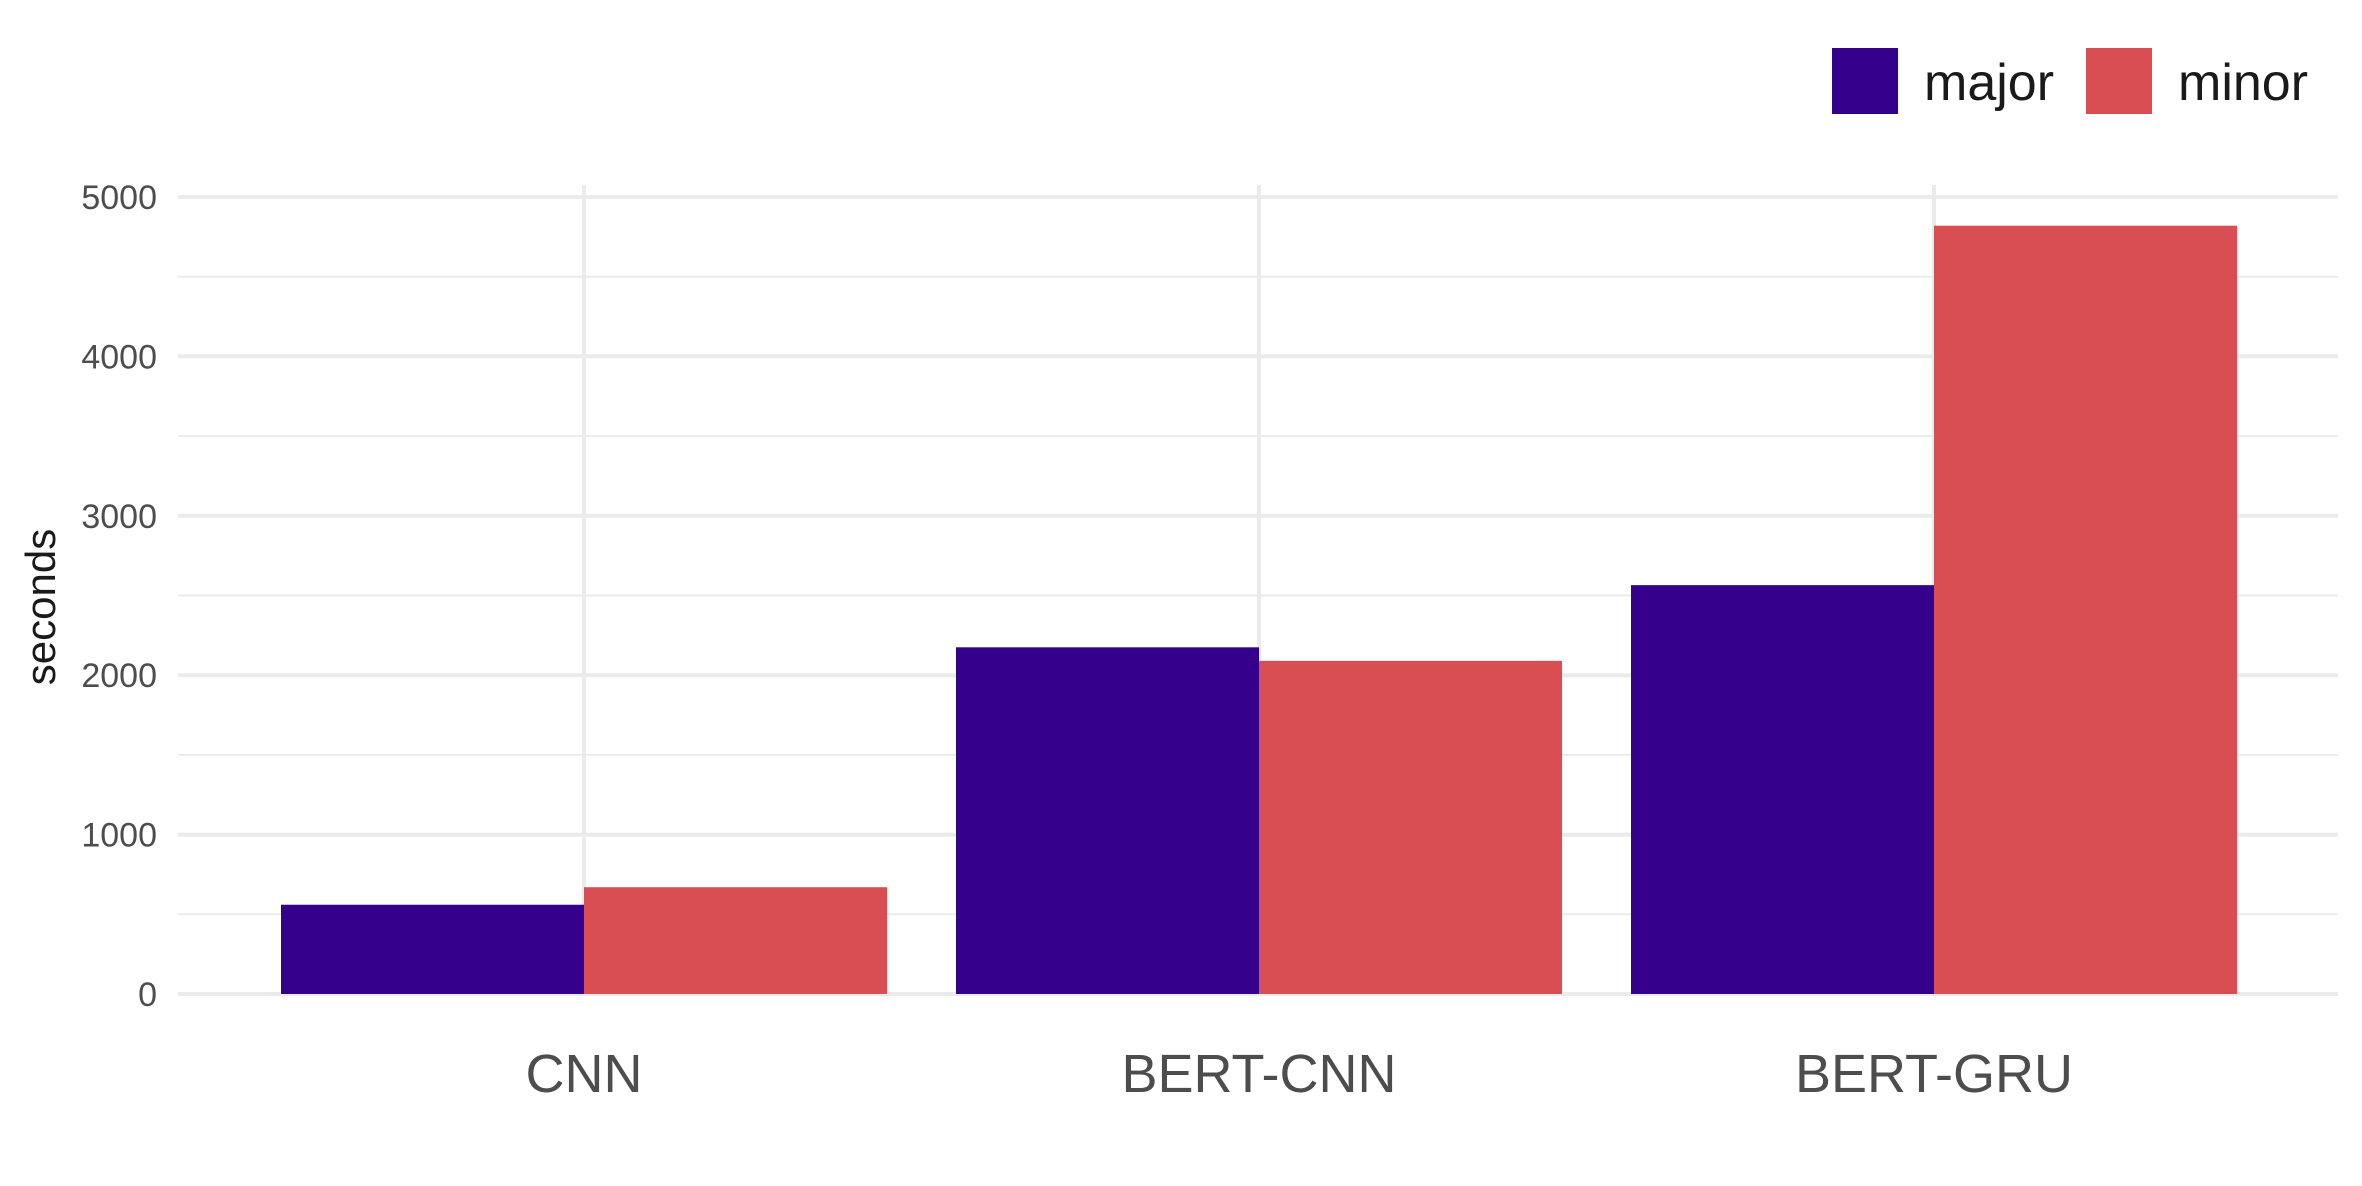 The image size is (2362, 1186). Describe the element at coordinates (432, 949) in the screenshot. I see `bar-major-cnn` at that location.